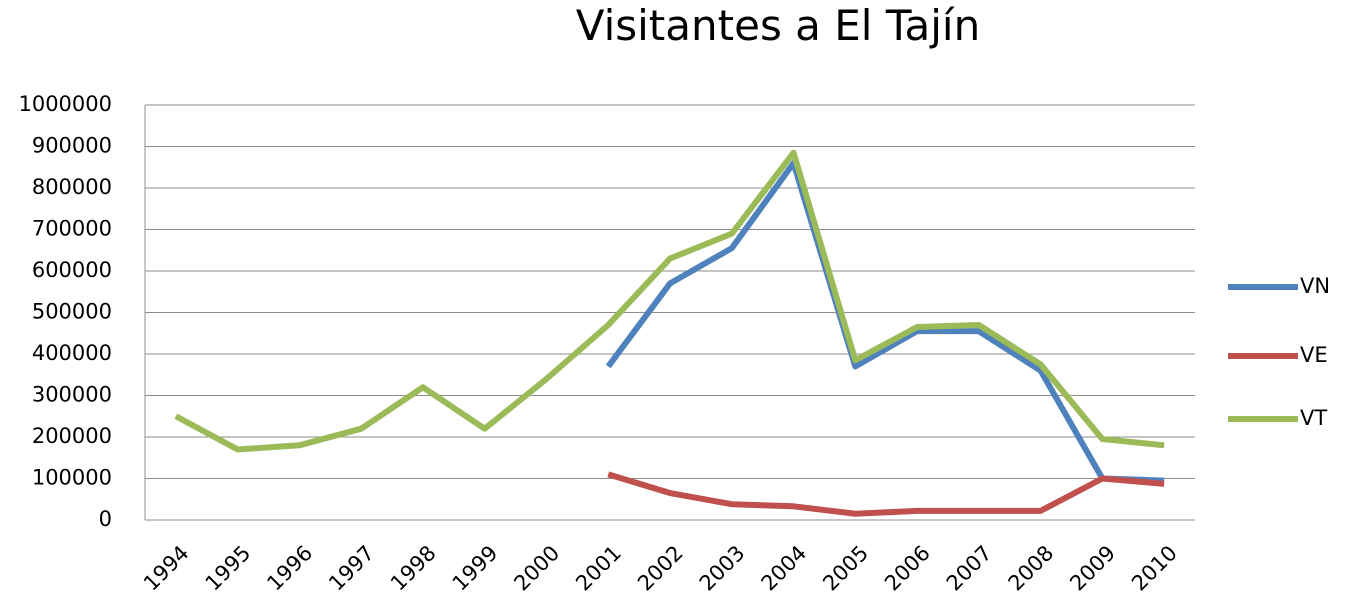 Image resolution: width=1363 pixels, height=610 pixels. I want to click on x-tick-label: 2004, so click(784, 568).